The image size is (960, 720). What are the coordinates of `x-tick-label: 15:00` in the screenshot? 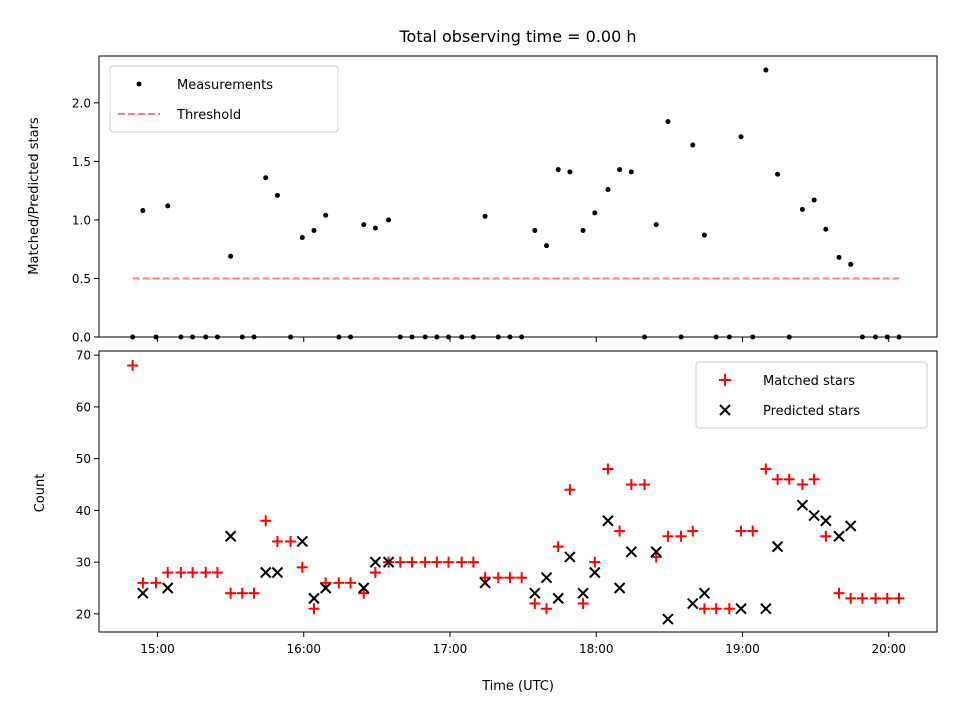 It's located at (157, 649).